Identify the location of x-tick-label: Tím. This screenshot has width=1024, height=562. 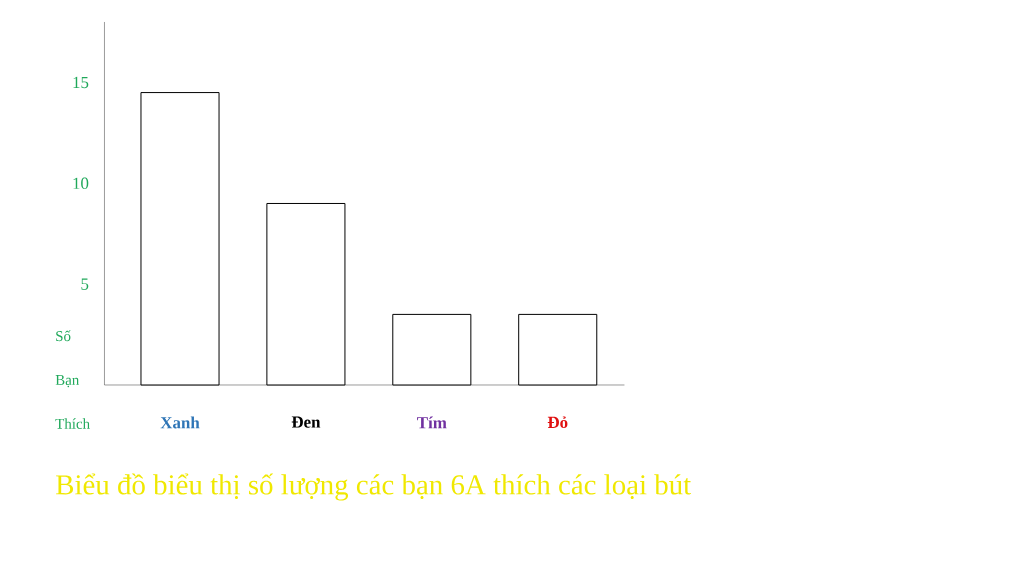
(432, 422).